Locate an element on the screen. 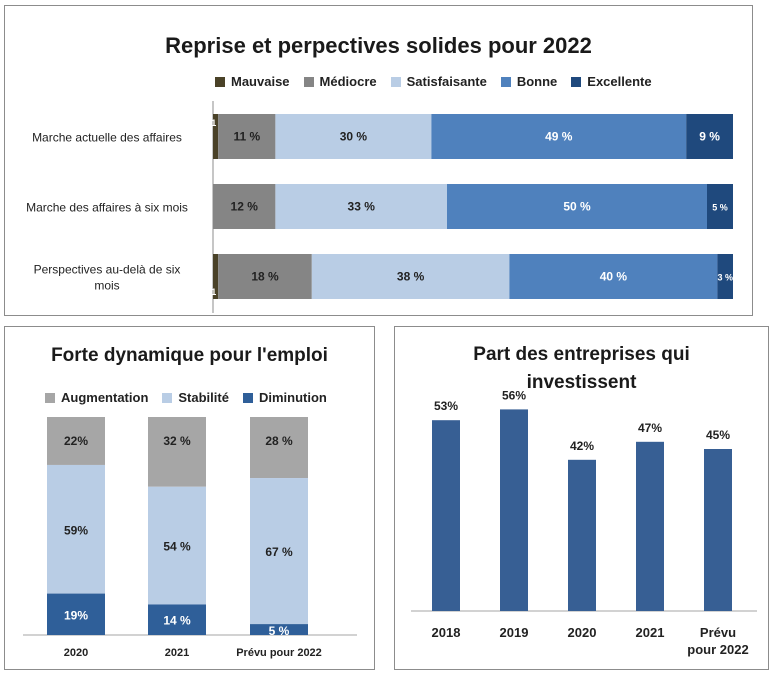  legend-item-satisfaisante: Satisfaisante is located at coordinates (438, 81).